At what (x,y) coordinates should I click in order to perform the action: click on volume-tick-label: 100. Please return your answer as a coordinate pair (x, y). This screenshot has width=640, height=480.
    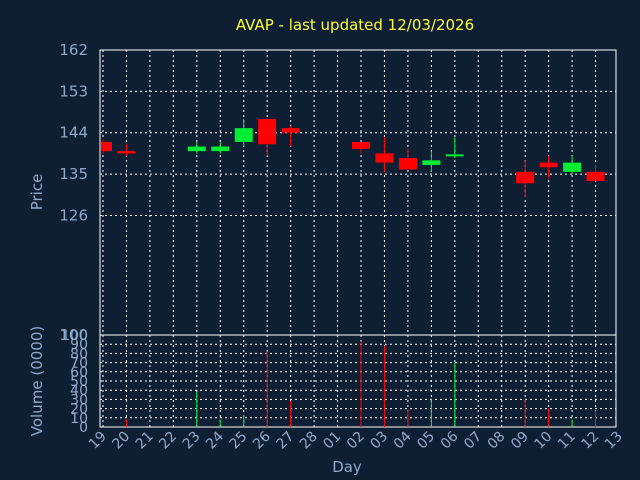
    Looking at the image, I should click on (74, 336).